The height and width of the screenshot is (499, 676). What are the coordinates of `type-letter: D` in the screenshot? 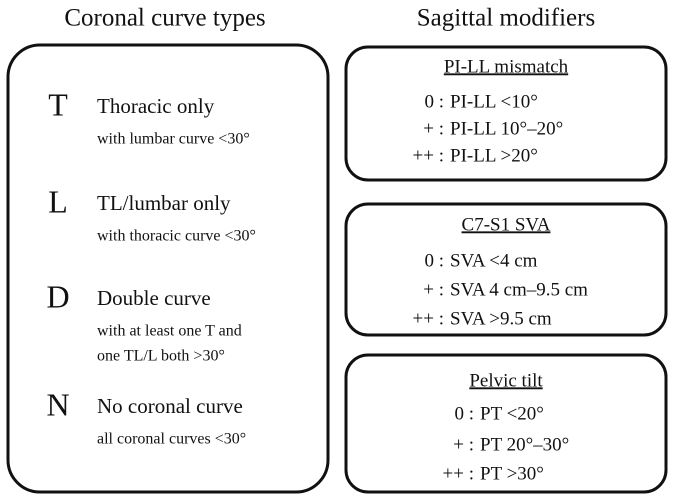 It's located at (57, 296).